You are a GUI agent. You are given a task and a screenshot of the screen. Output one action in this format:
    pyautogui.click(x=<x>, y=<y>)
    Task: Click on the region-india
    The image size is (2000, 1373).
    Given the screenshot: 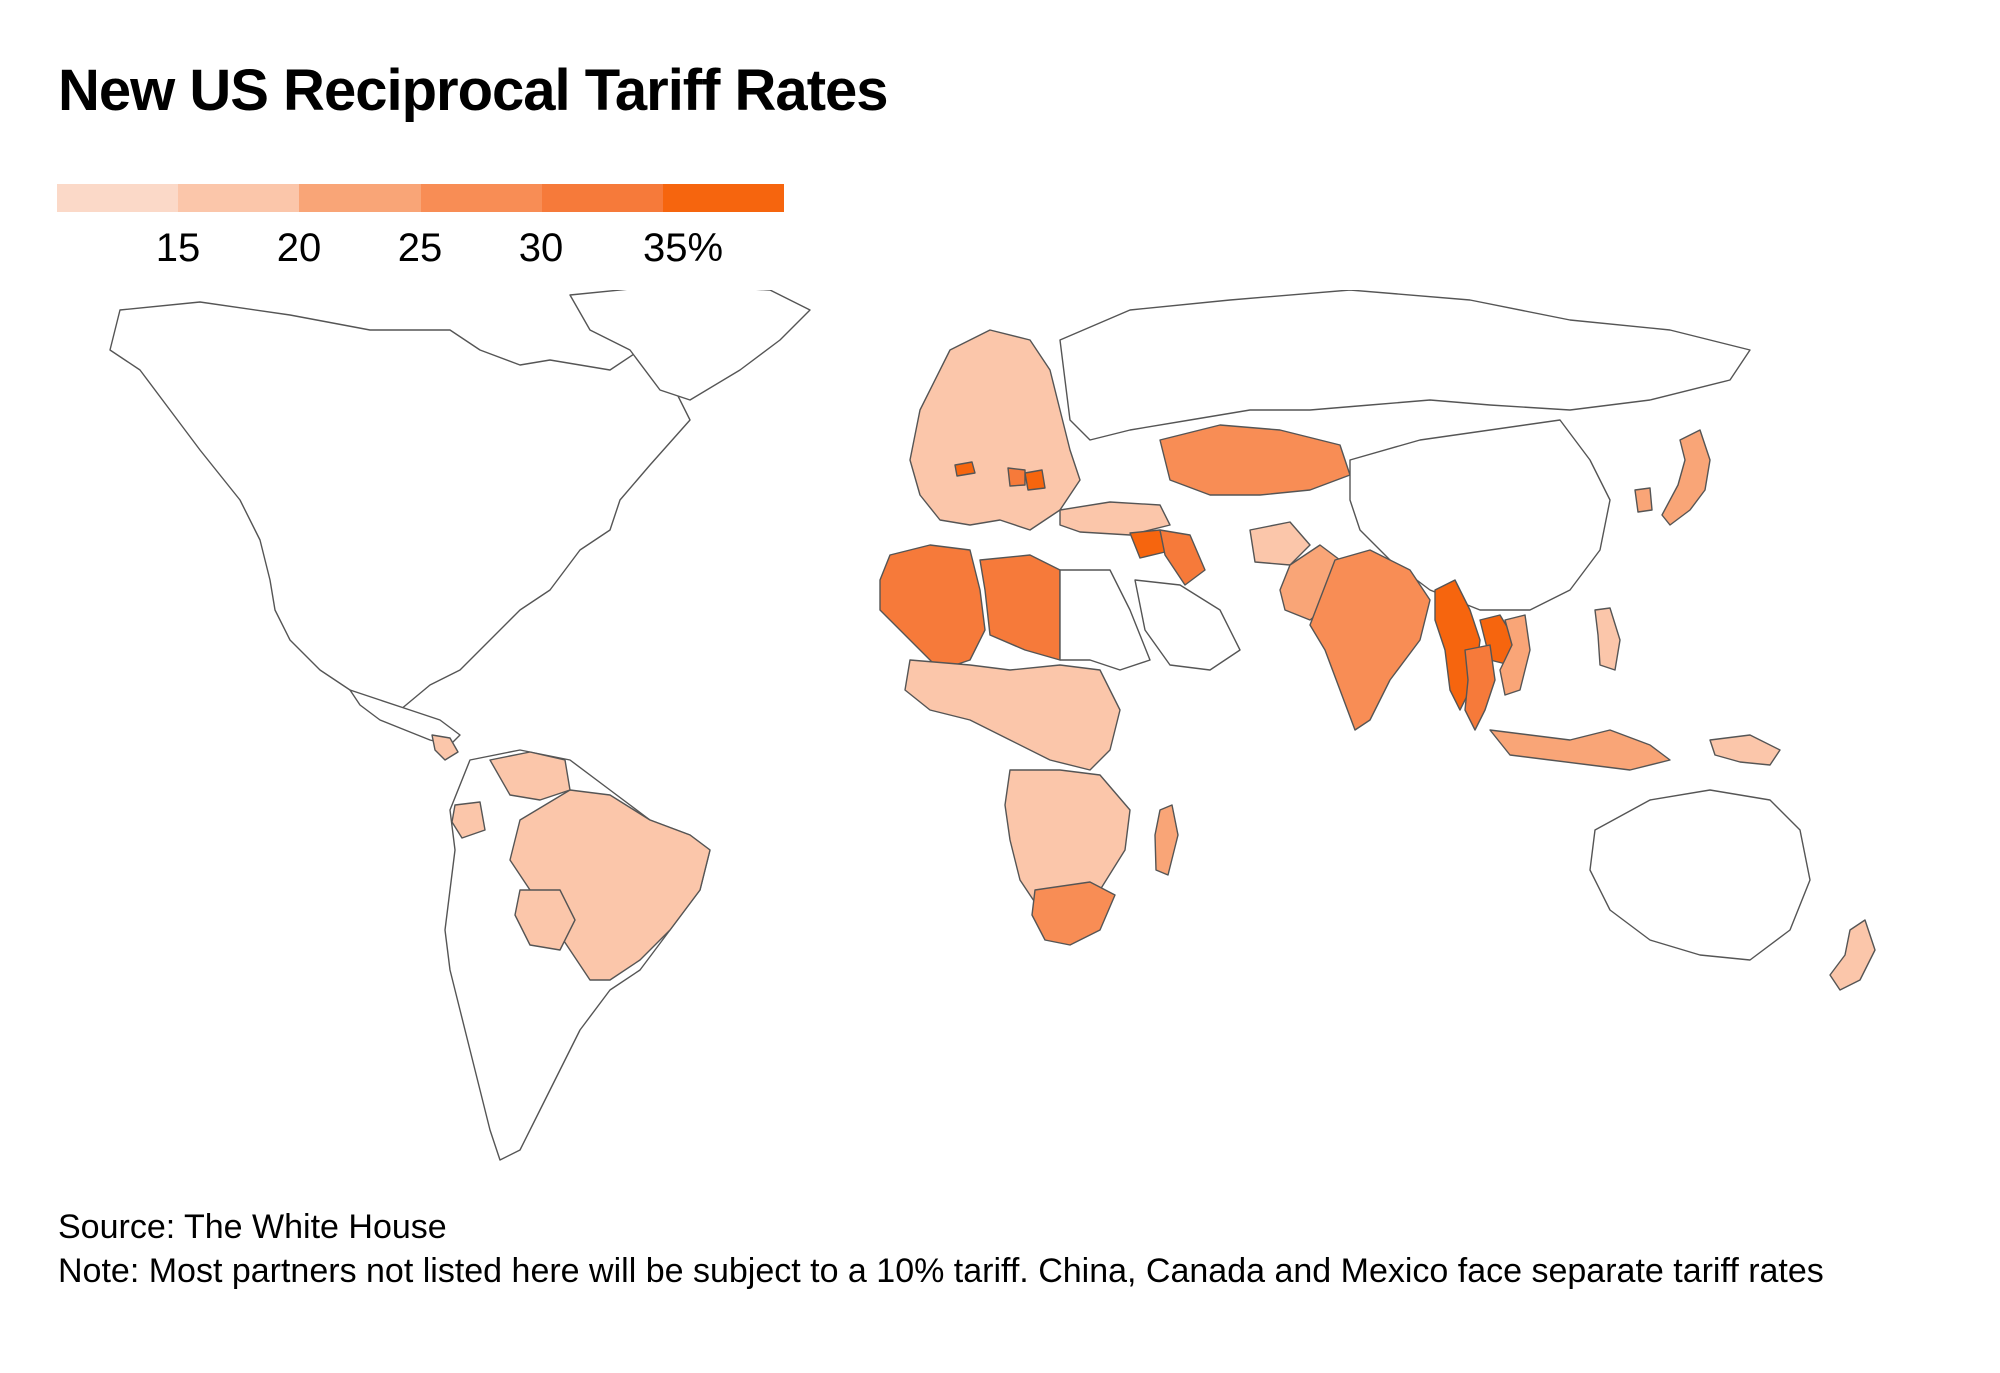 What is the action you would take?
    pyautogui.click(x=1370, y=640)
    